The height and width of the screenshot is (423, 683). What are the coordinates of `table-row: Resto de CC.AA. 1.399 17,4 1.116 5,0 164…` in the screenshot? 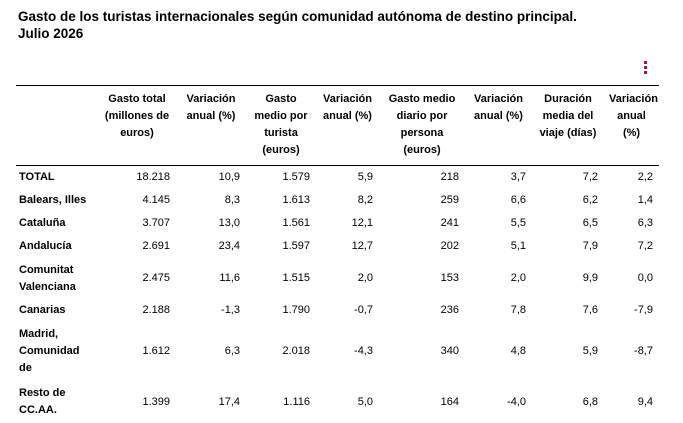 It's located at (337, 402).